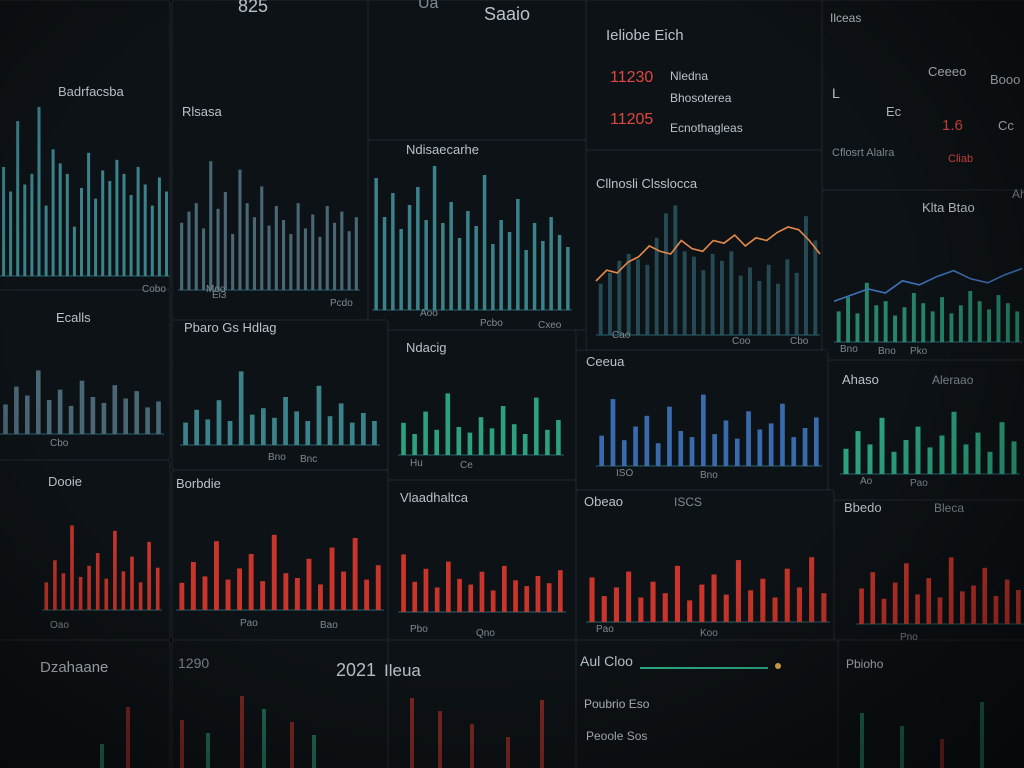 The image size is (1024, 768). I want to click on chart-9-tick-1: Pao, so click(919, 483).